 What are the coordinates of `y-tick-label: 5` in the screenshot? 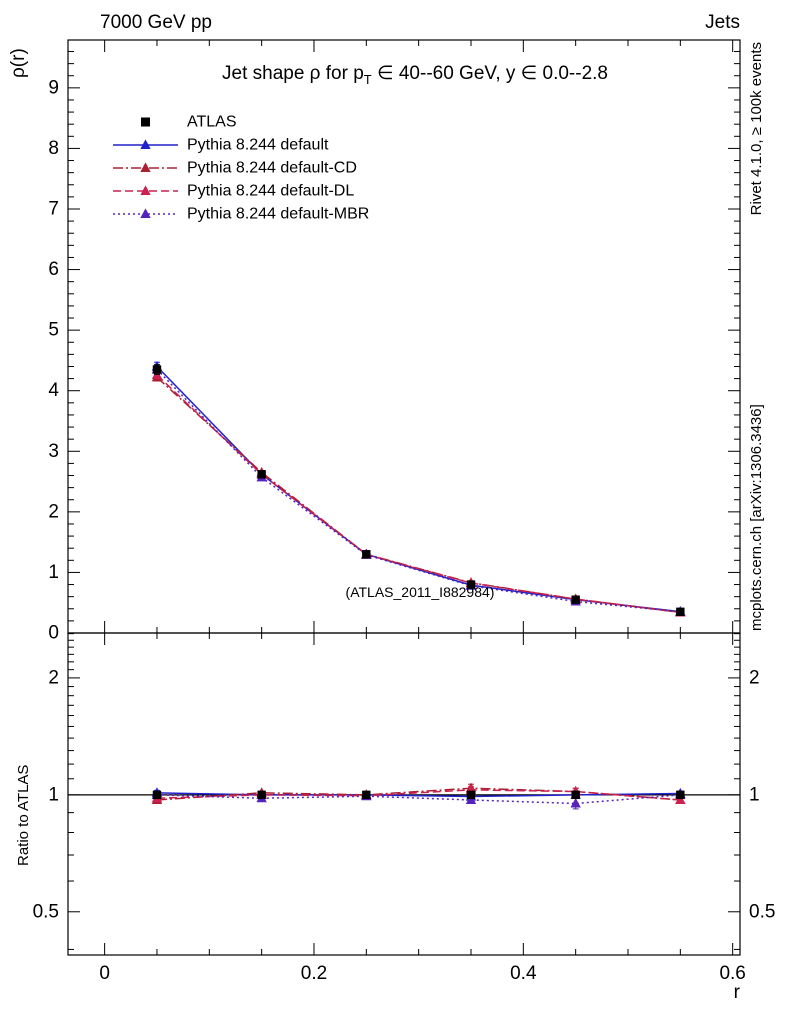 It's located at (53, 330).